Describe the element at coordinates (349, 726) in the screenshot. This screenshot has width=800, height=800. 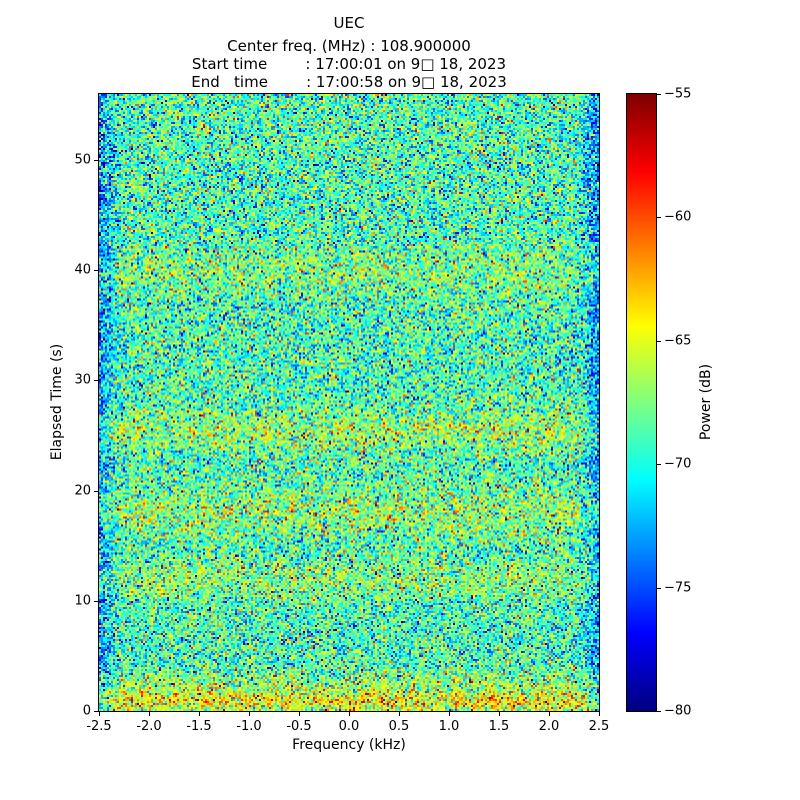
I see `x-tick-label: 0.0` at that location.